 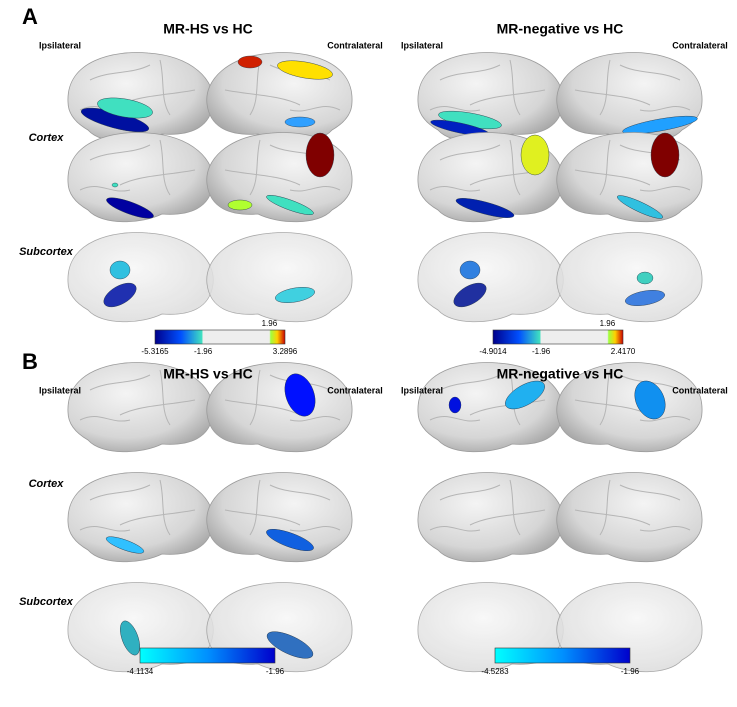 I want to click on panel-label: A, so click(x=30, y=16).